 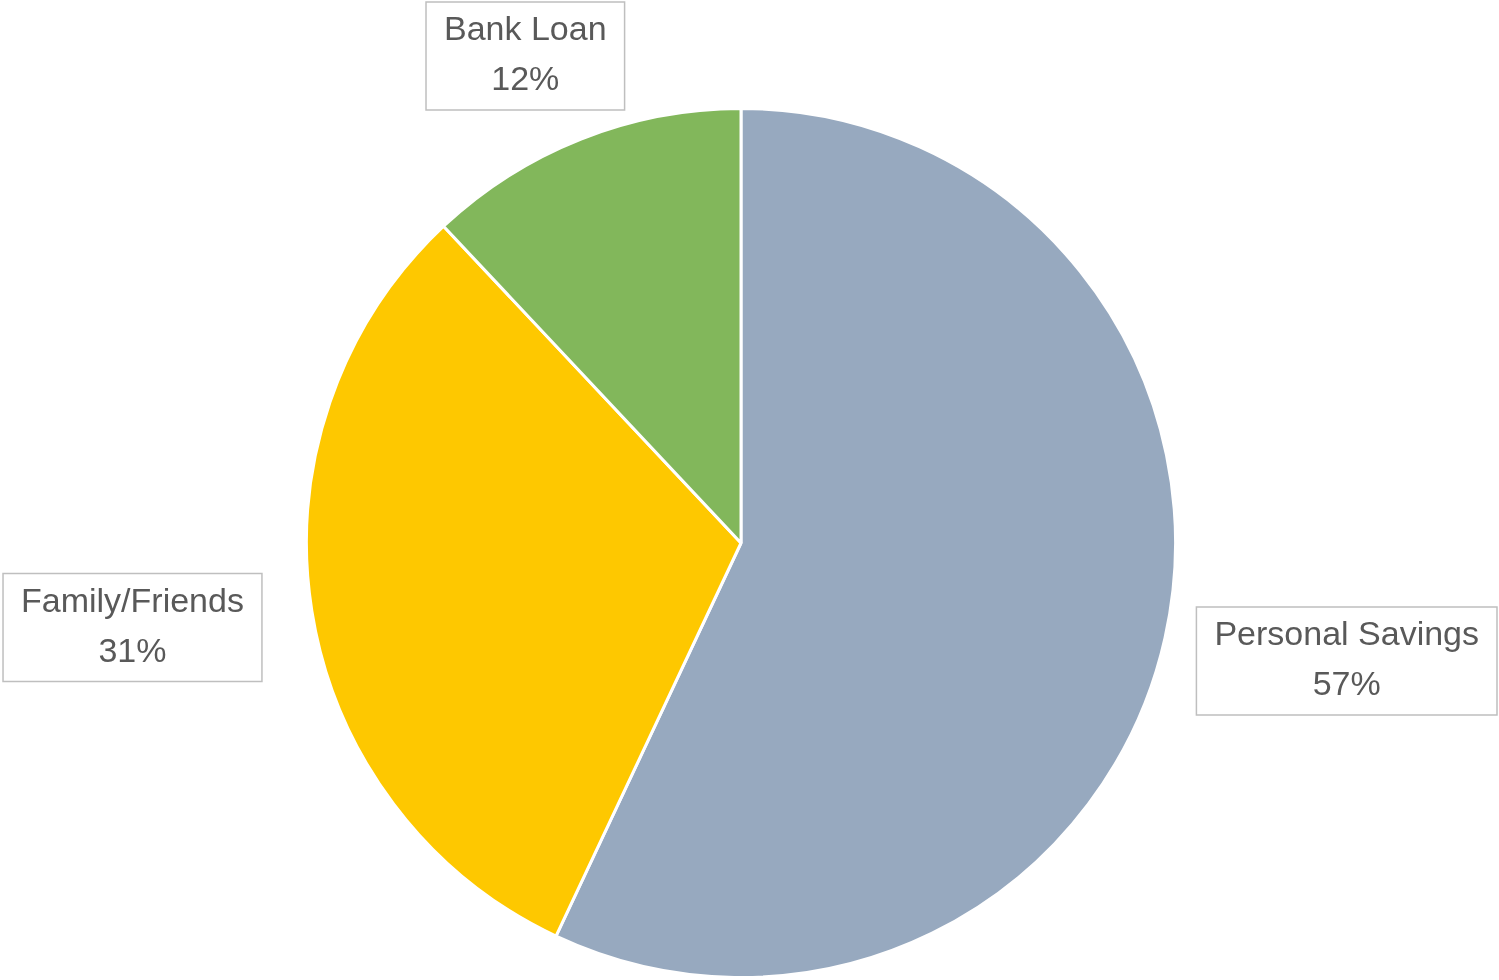 What do you see at coordinates (525, 78) in the screenshot?
I see `data-label: 12%` at bounding box center [525, 78].